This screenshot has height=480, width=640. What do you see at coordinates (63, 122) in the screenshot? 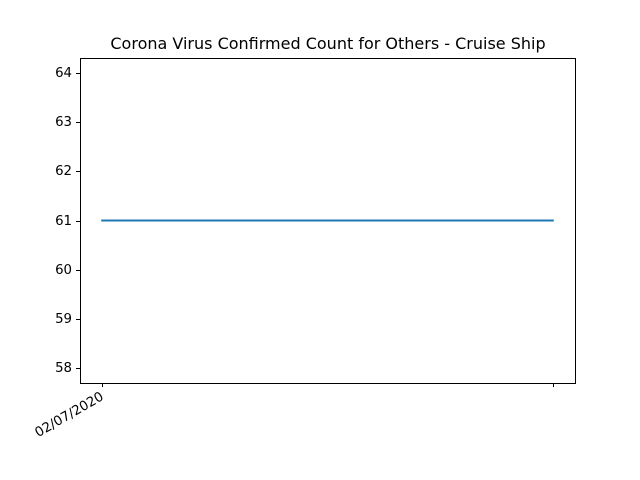
I see `y-tick-label-5: 63` at bounding box center [63, 122].